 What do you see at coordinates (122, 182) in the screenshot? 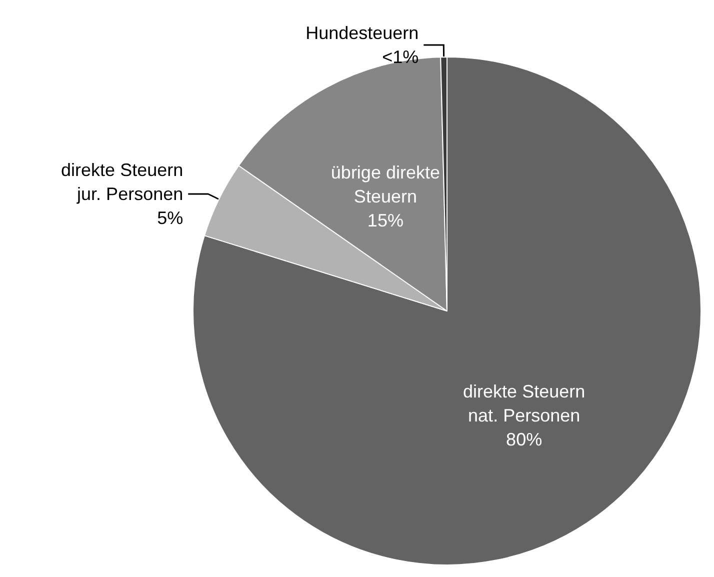
I see `slice-label: direkte Steuern jur. Personen` at bounding box center [122, 182].